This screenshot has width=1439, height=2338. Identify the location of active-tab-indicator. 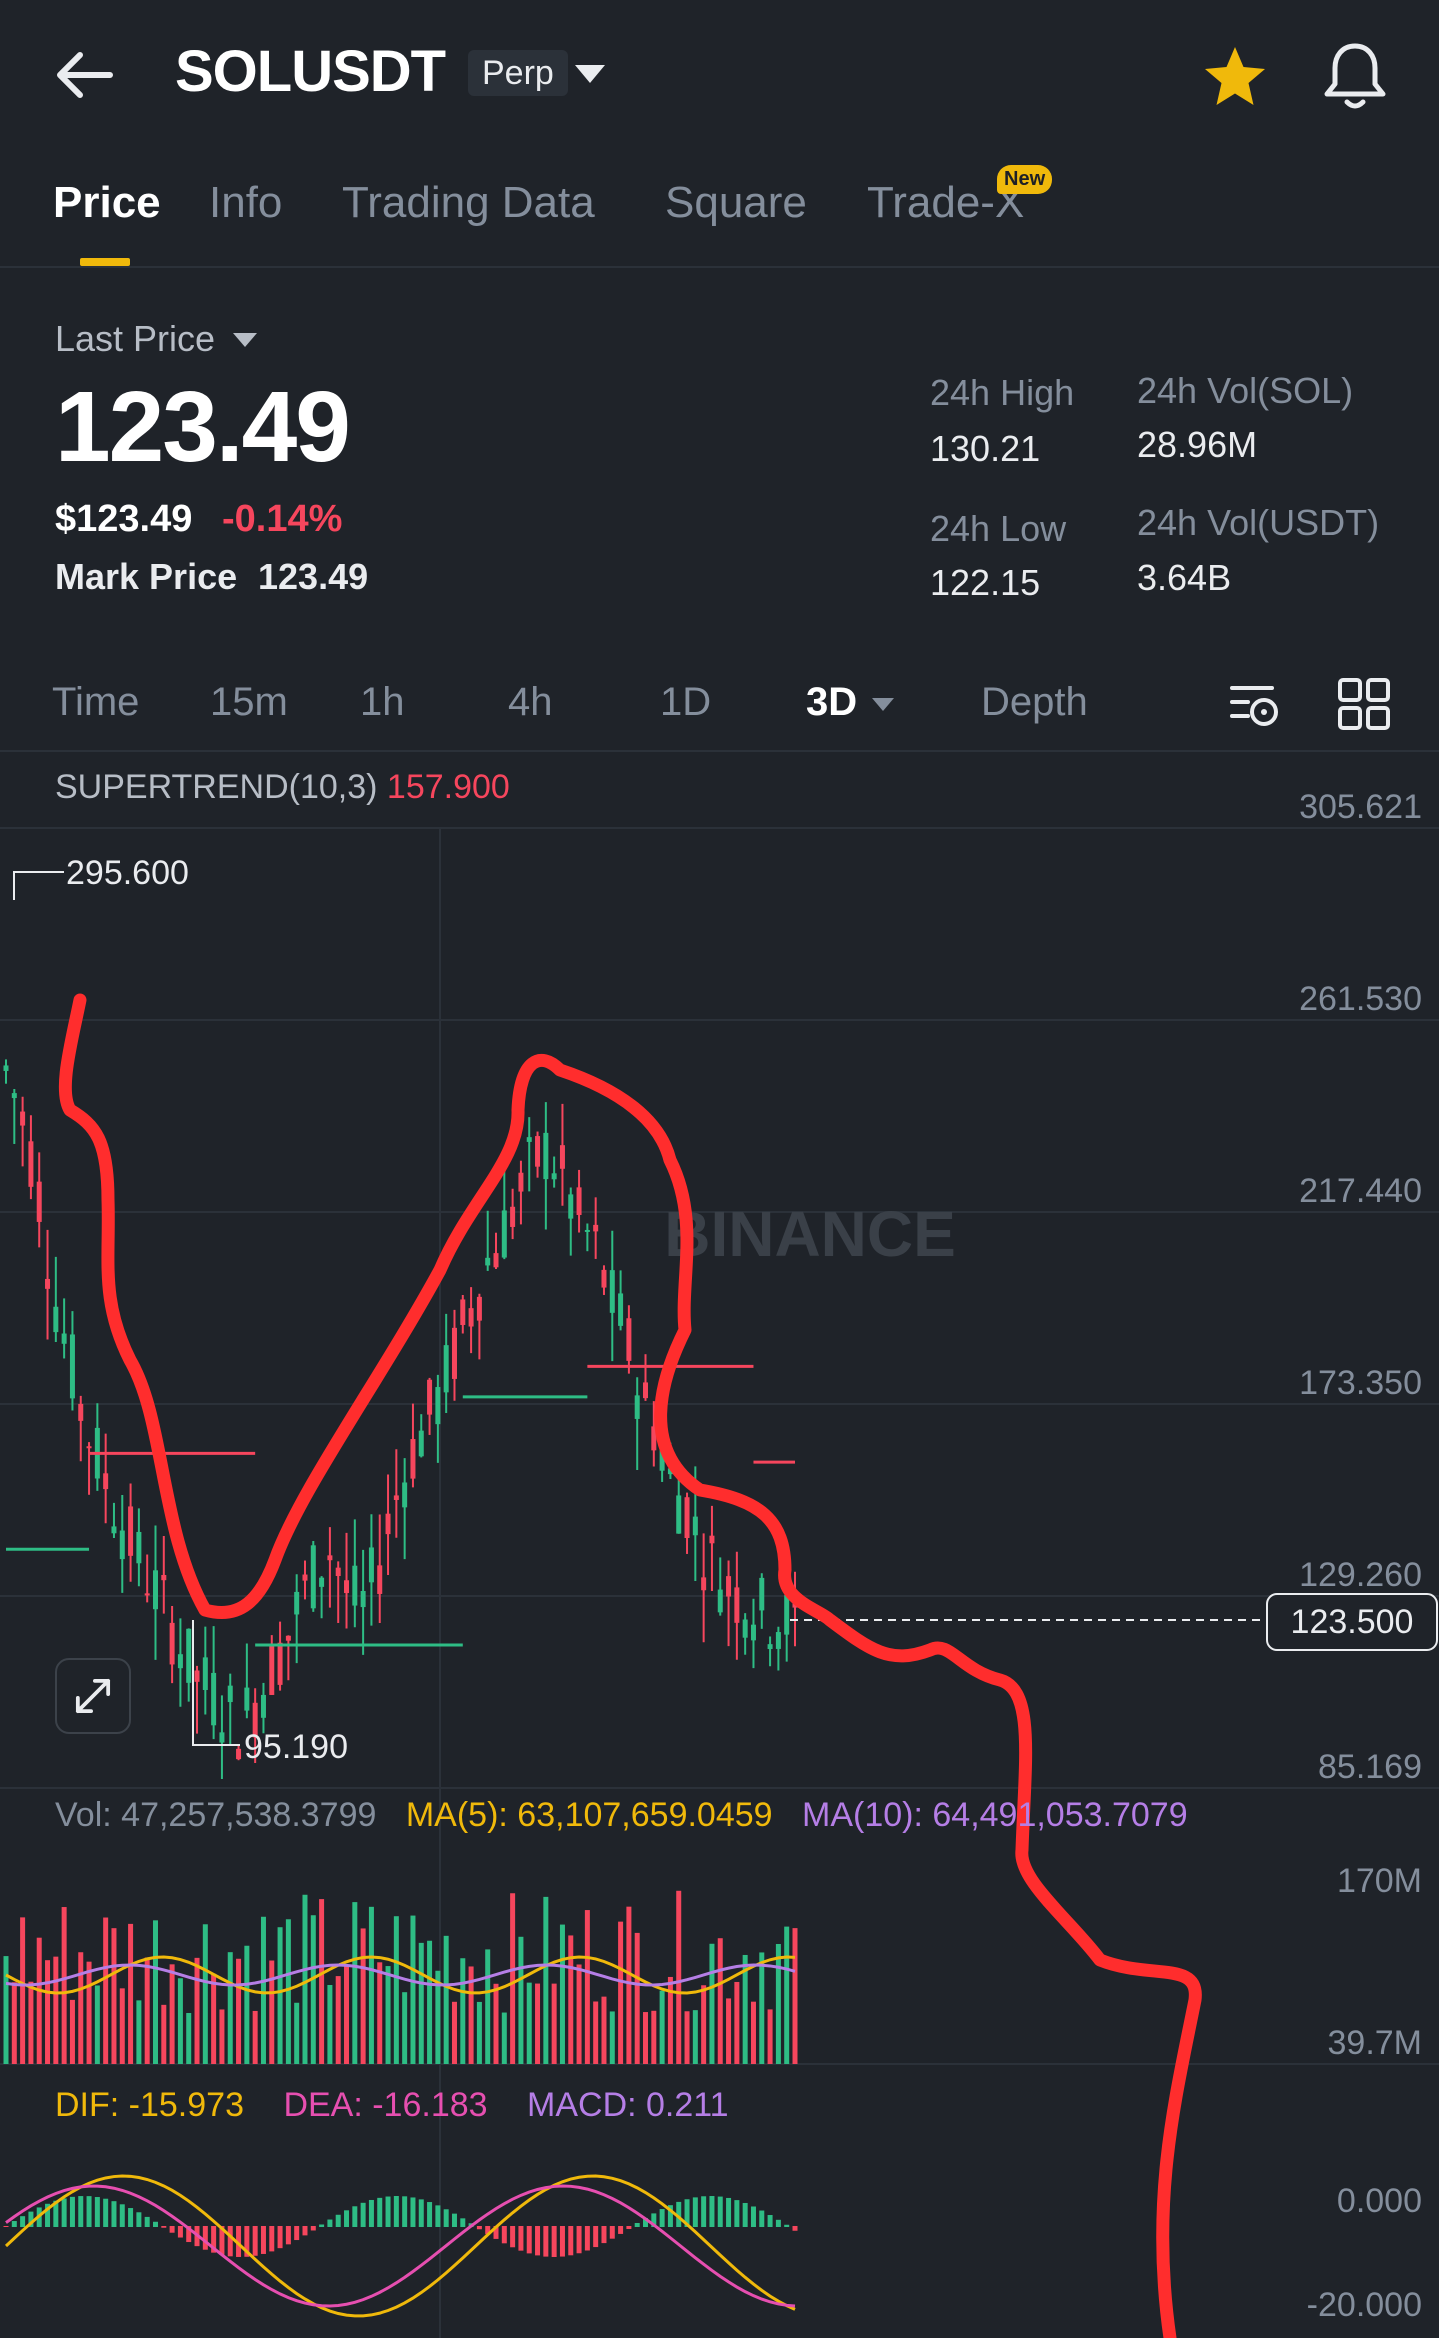
(105, 262).